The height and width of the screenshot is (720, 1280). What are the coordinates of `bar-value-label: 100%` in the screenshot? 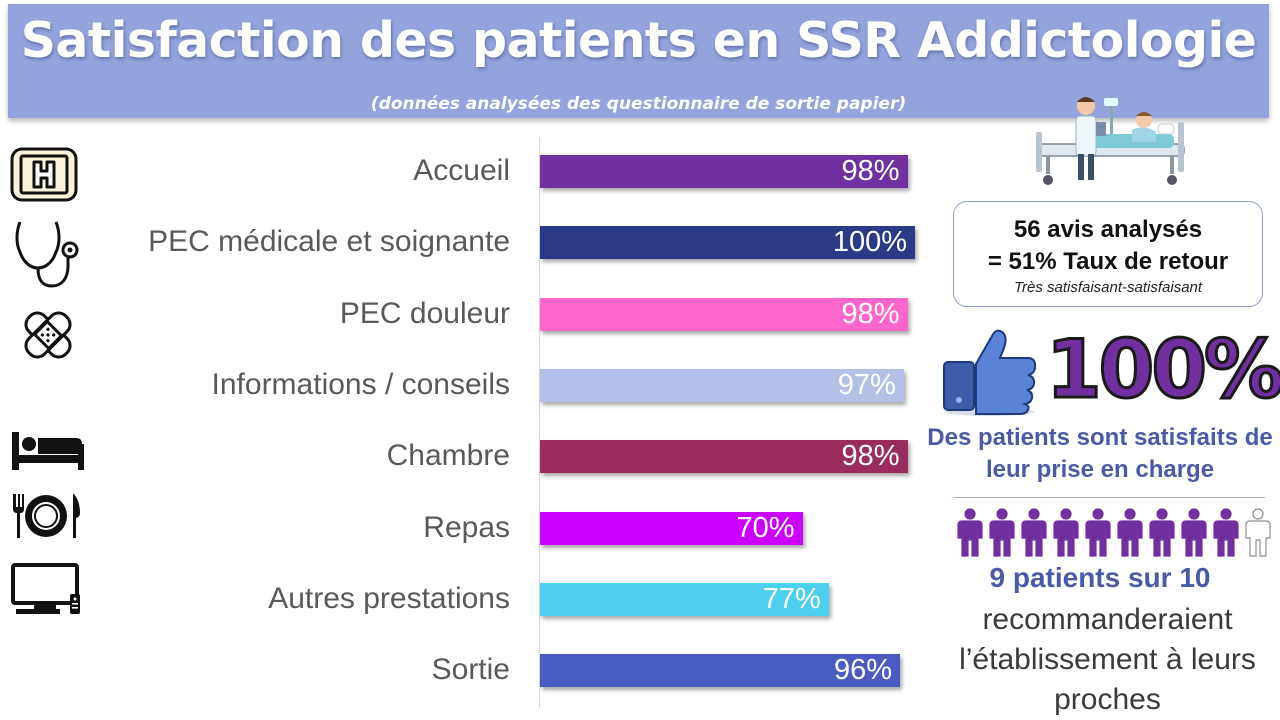 It's located at (869, 242).